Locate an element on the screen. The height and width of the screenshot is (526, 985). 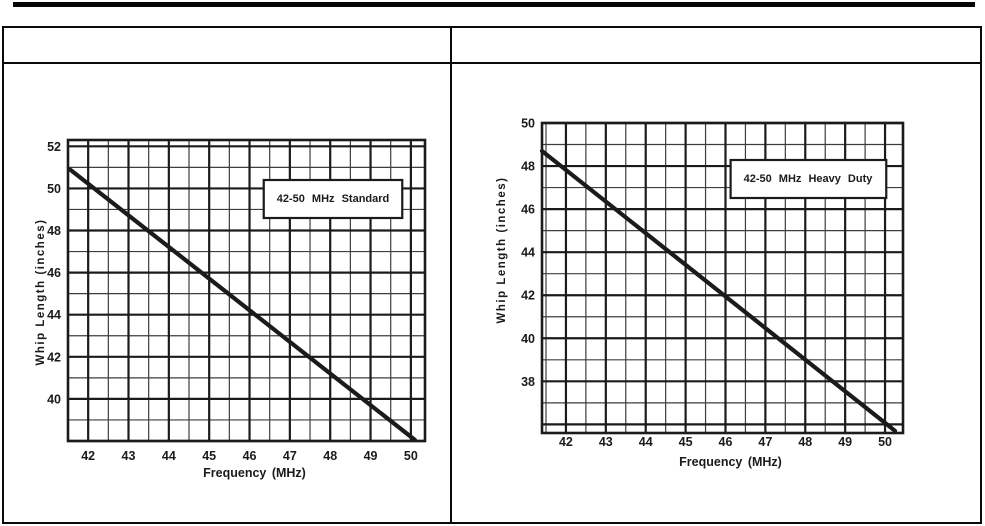
top-horizontal-rule is located at coordinates (494, 4).